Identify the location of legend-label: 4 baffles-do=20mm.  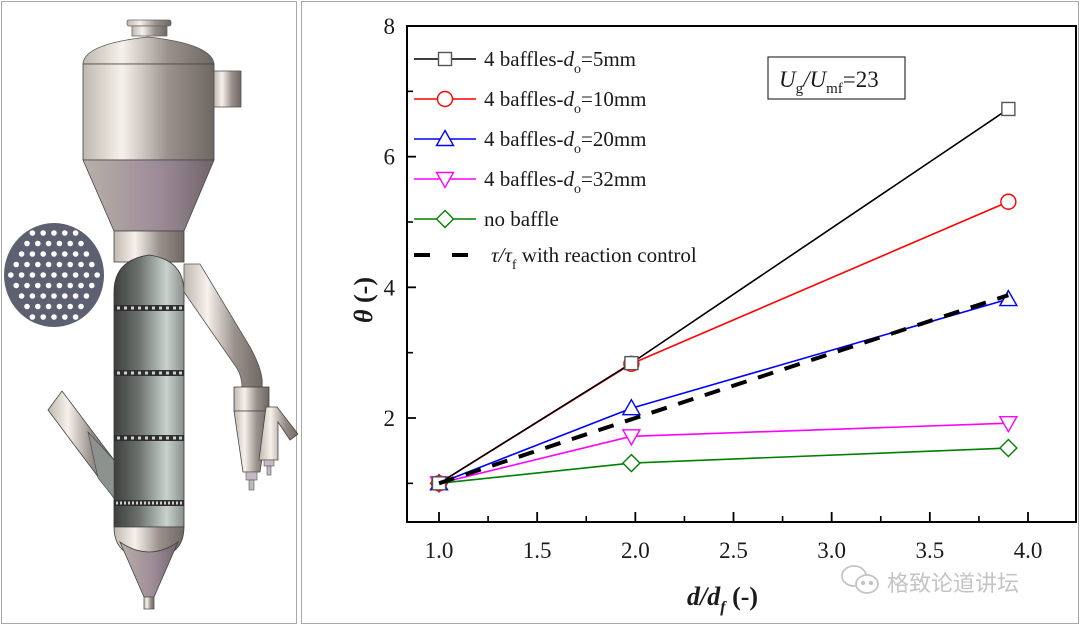
(565, 142).